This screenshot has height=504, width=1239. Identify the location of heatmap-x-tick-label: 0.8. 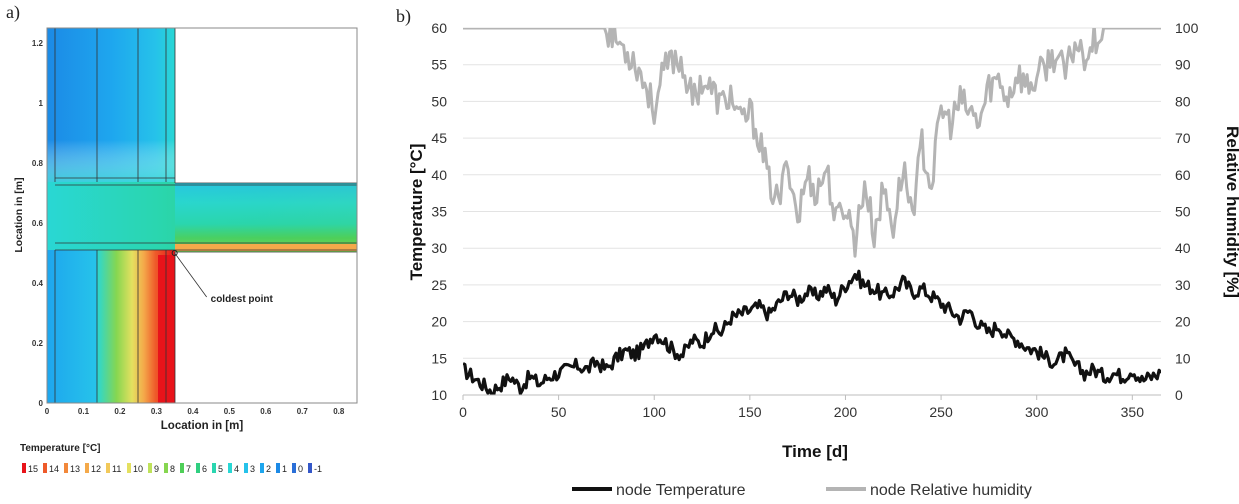
(339, 411).